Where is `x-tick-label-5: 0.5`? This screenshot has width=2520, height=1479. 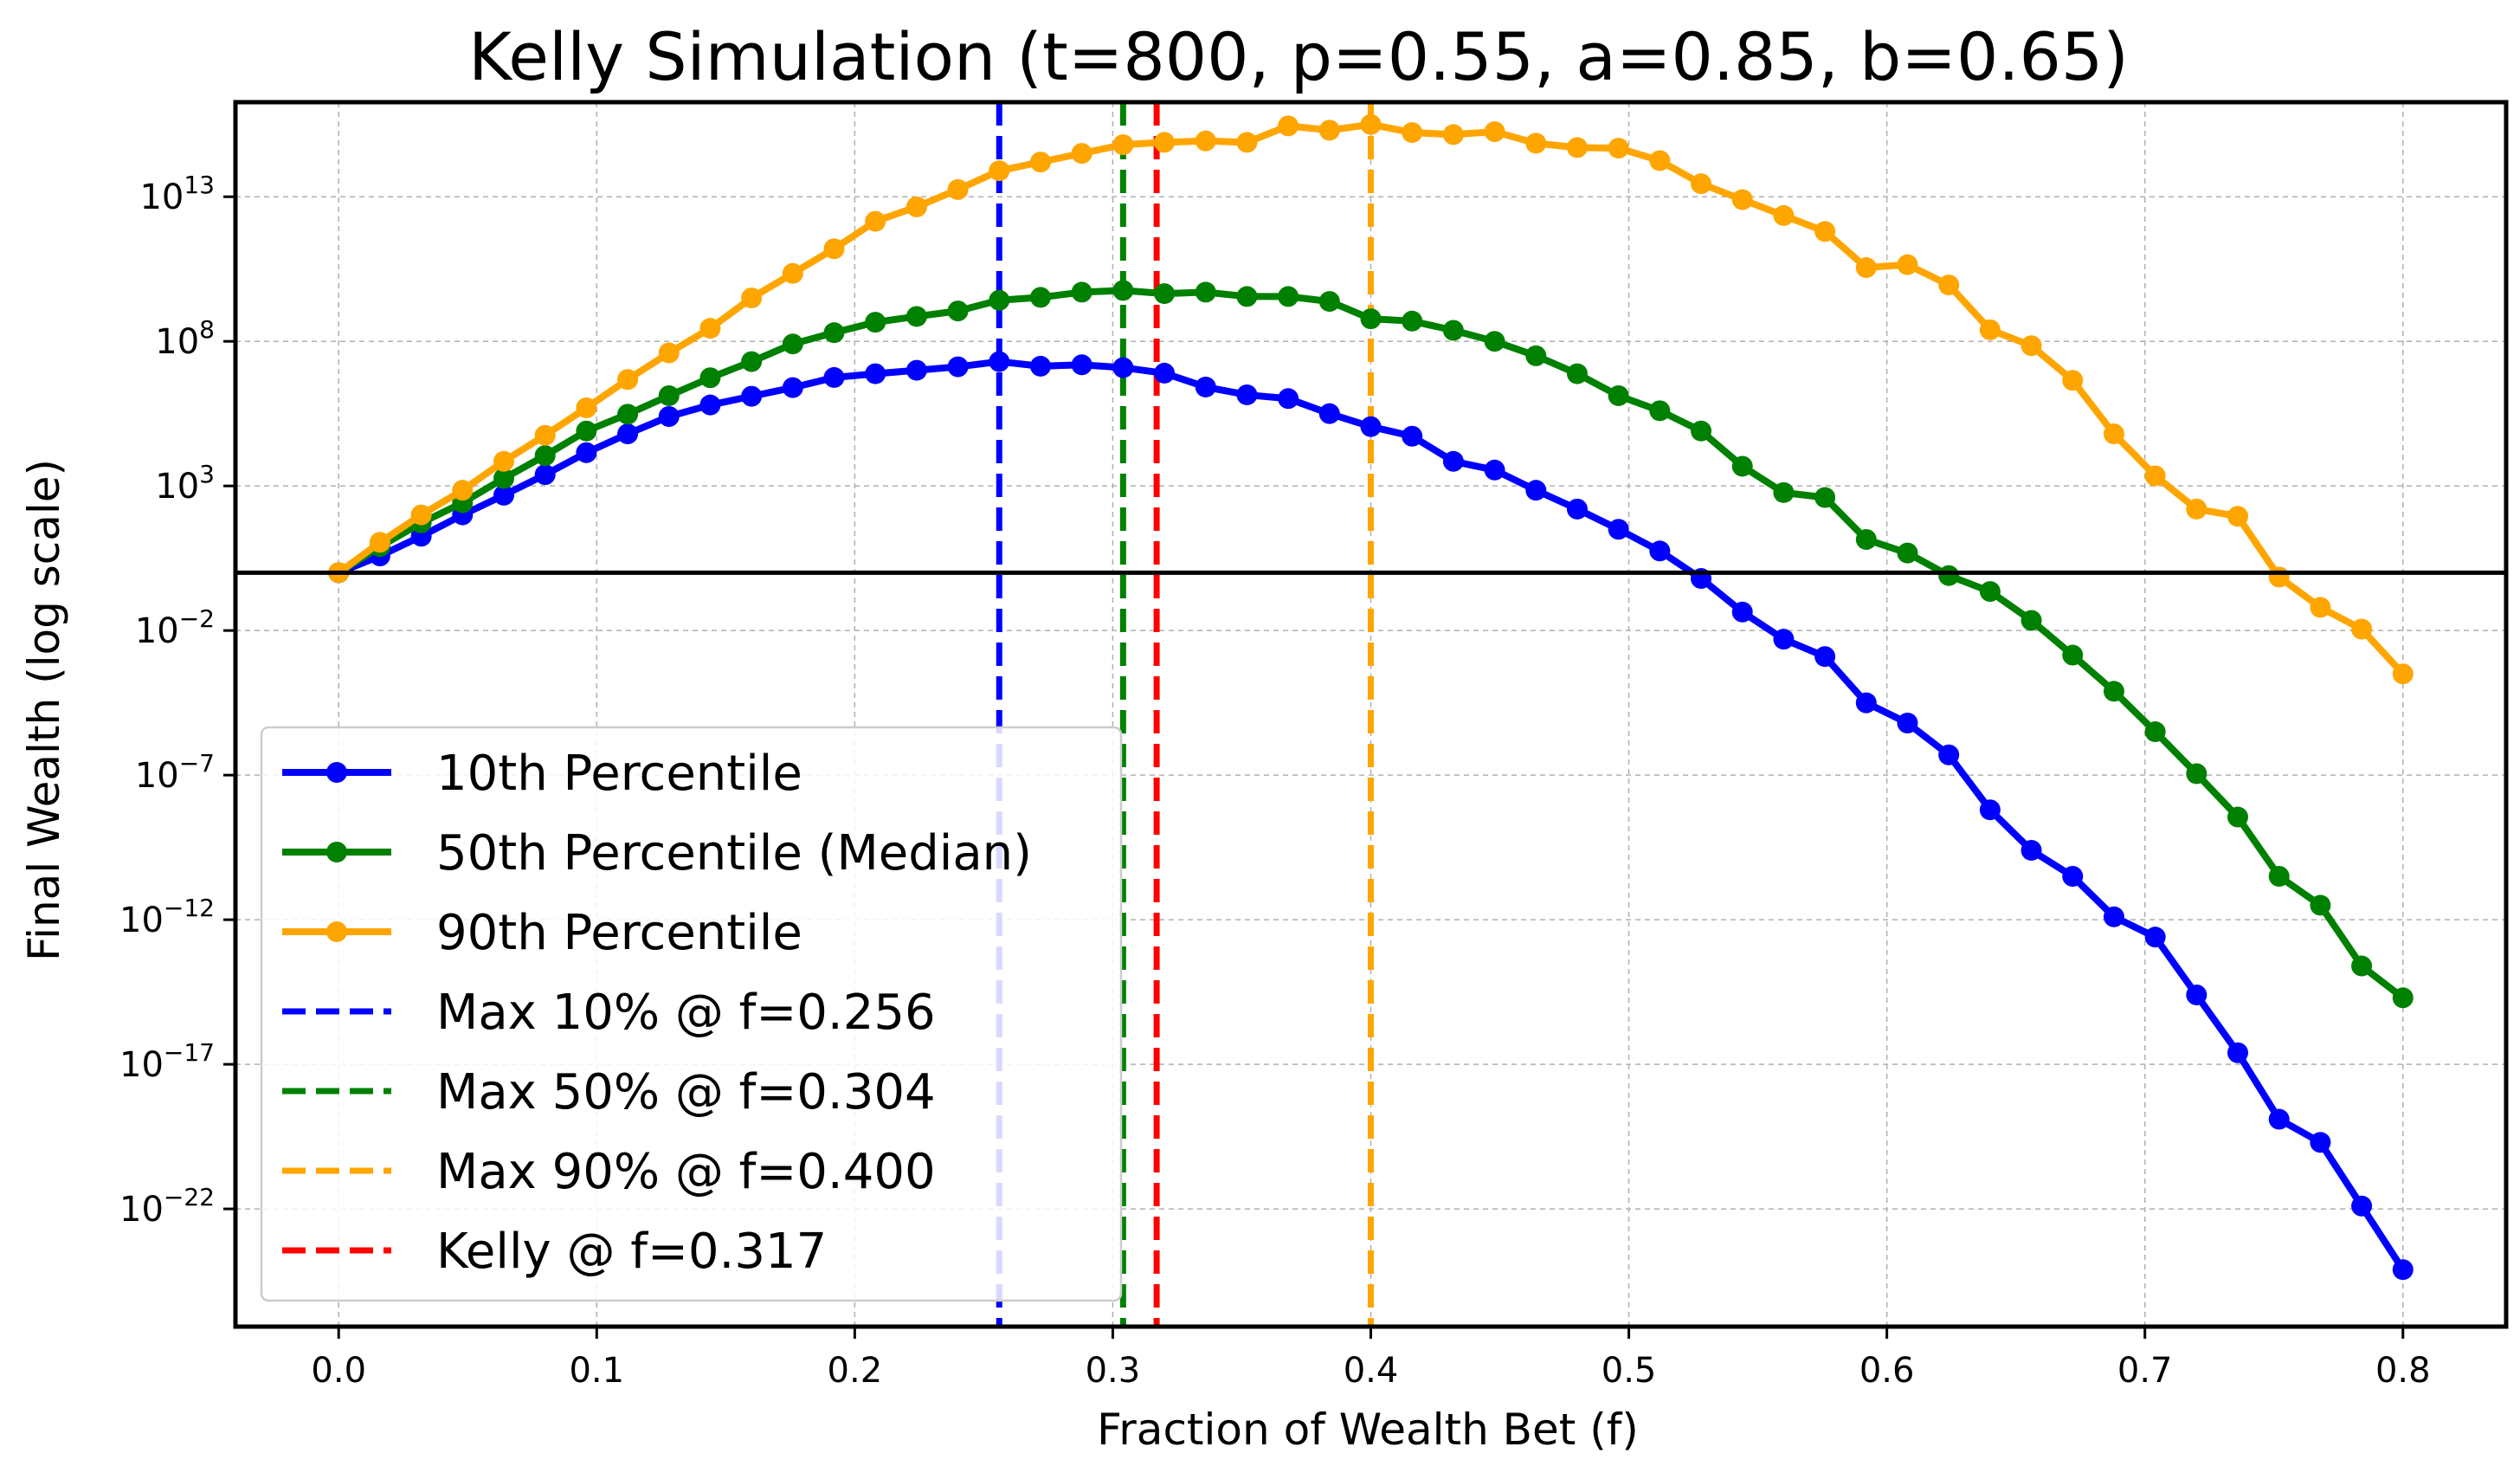
x-tick-label-5: 0.5 is located at coordinates (1629, 1371).